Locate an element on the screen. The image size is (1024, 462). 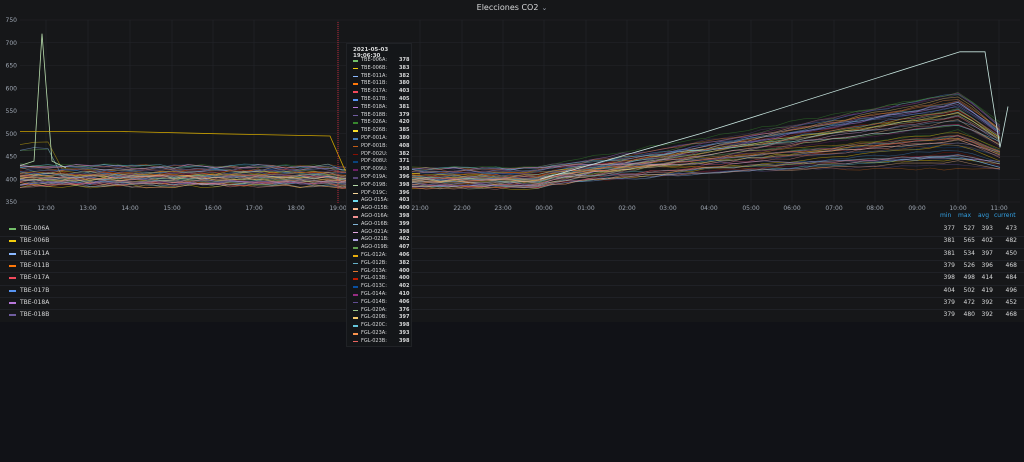
tooltip-series-name: FGL-020B: is located at coordinates (374, 317).